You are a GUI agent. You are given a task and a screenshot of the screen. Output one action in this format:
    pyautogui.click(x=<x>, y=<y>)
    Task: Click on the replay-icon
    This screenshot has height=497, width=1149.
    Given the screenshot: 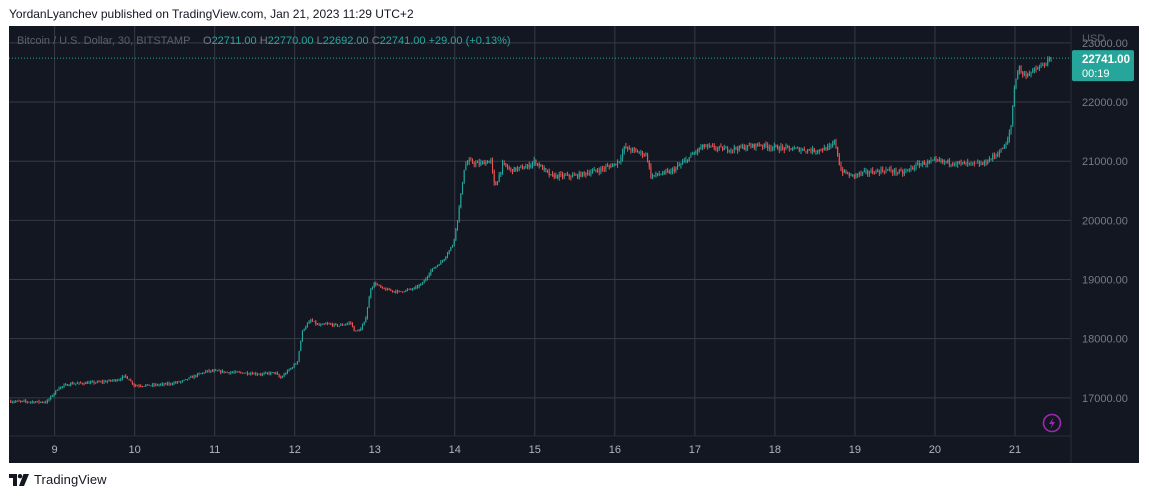 What is the action you would take?
    pyautogui.click(x=1052, y=423)
    